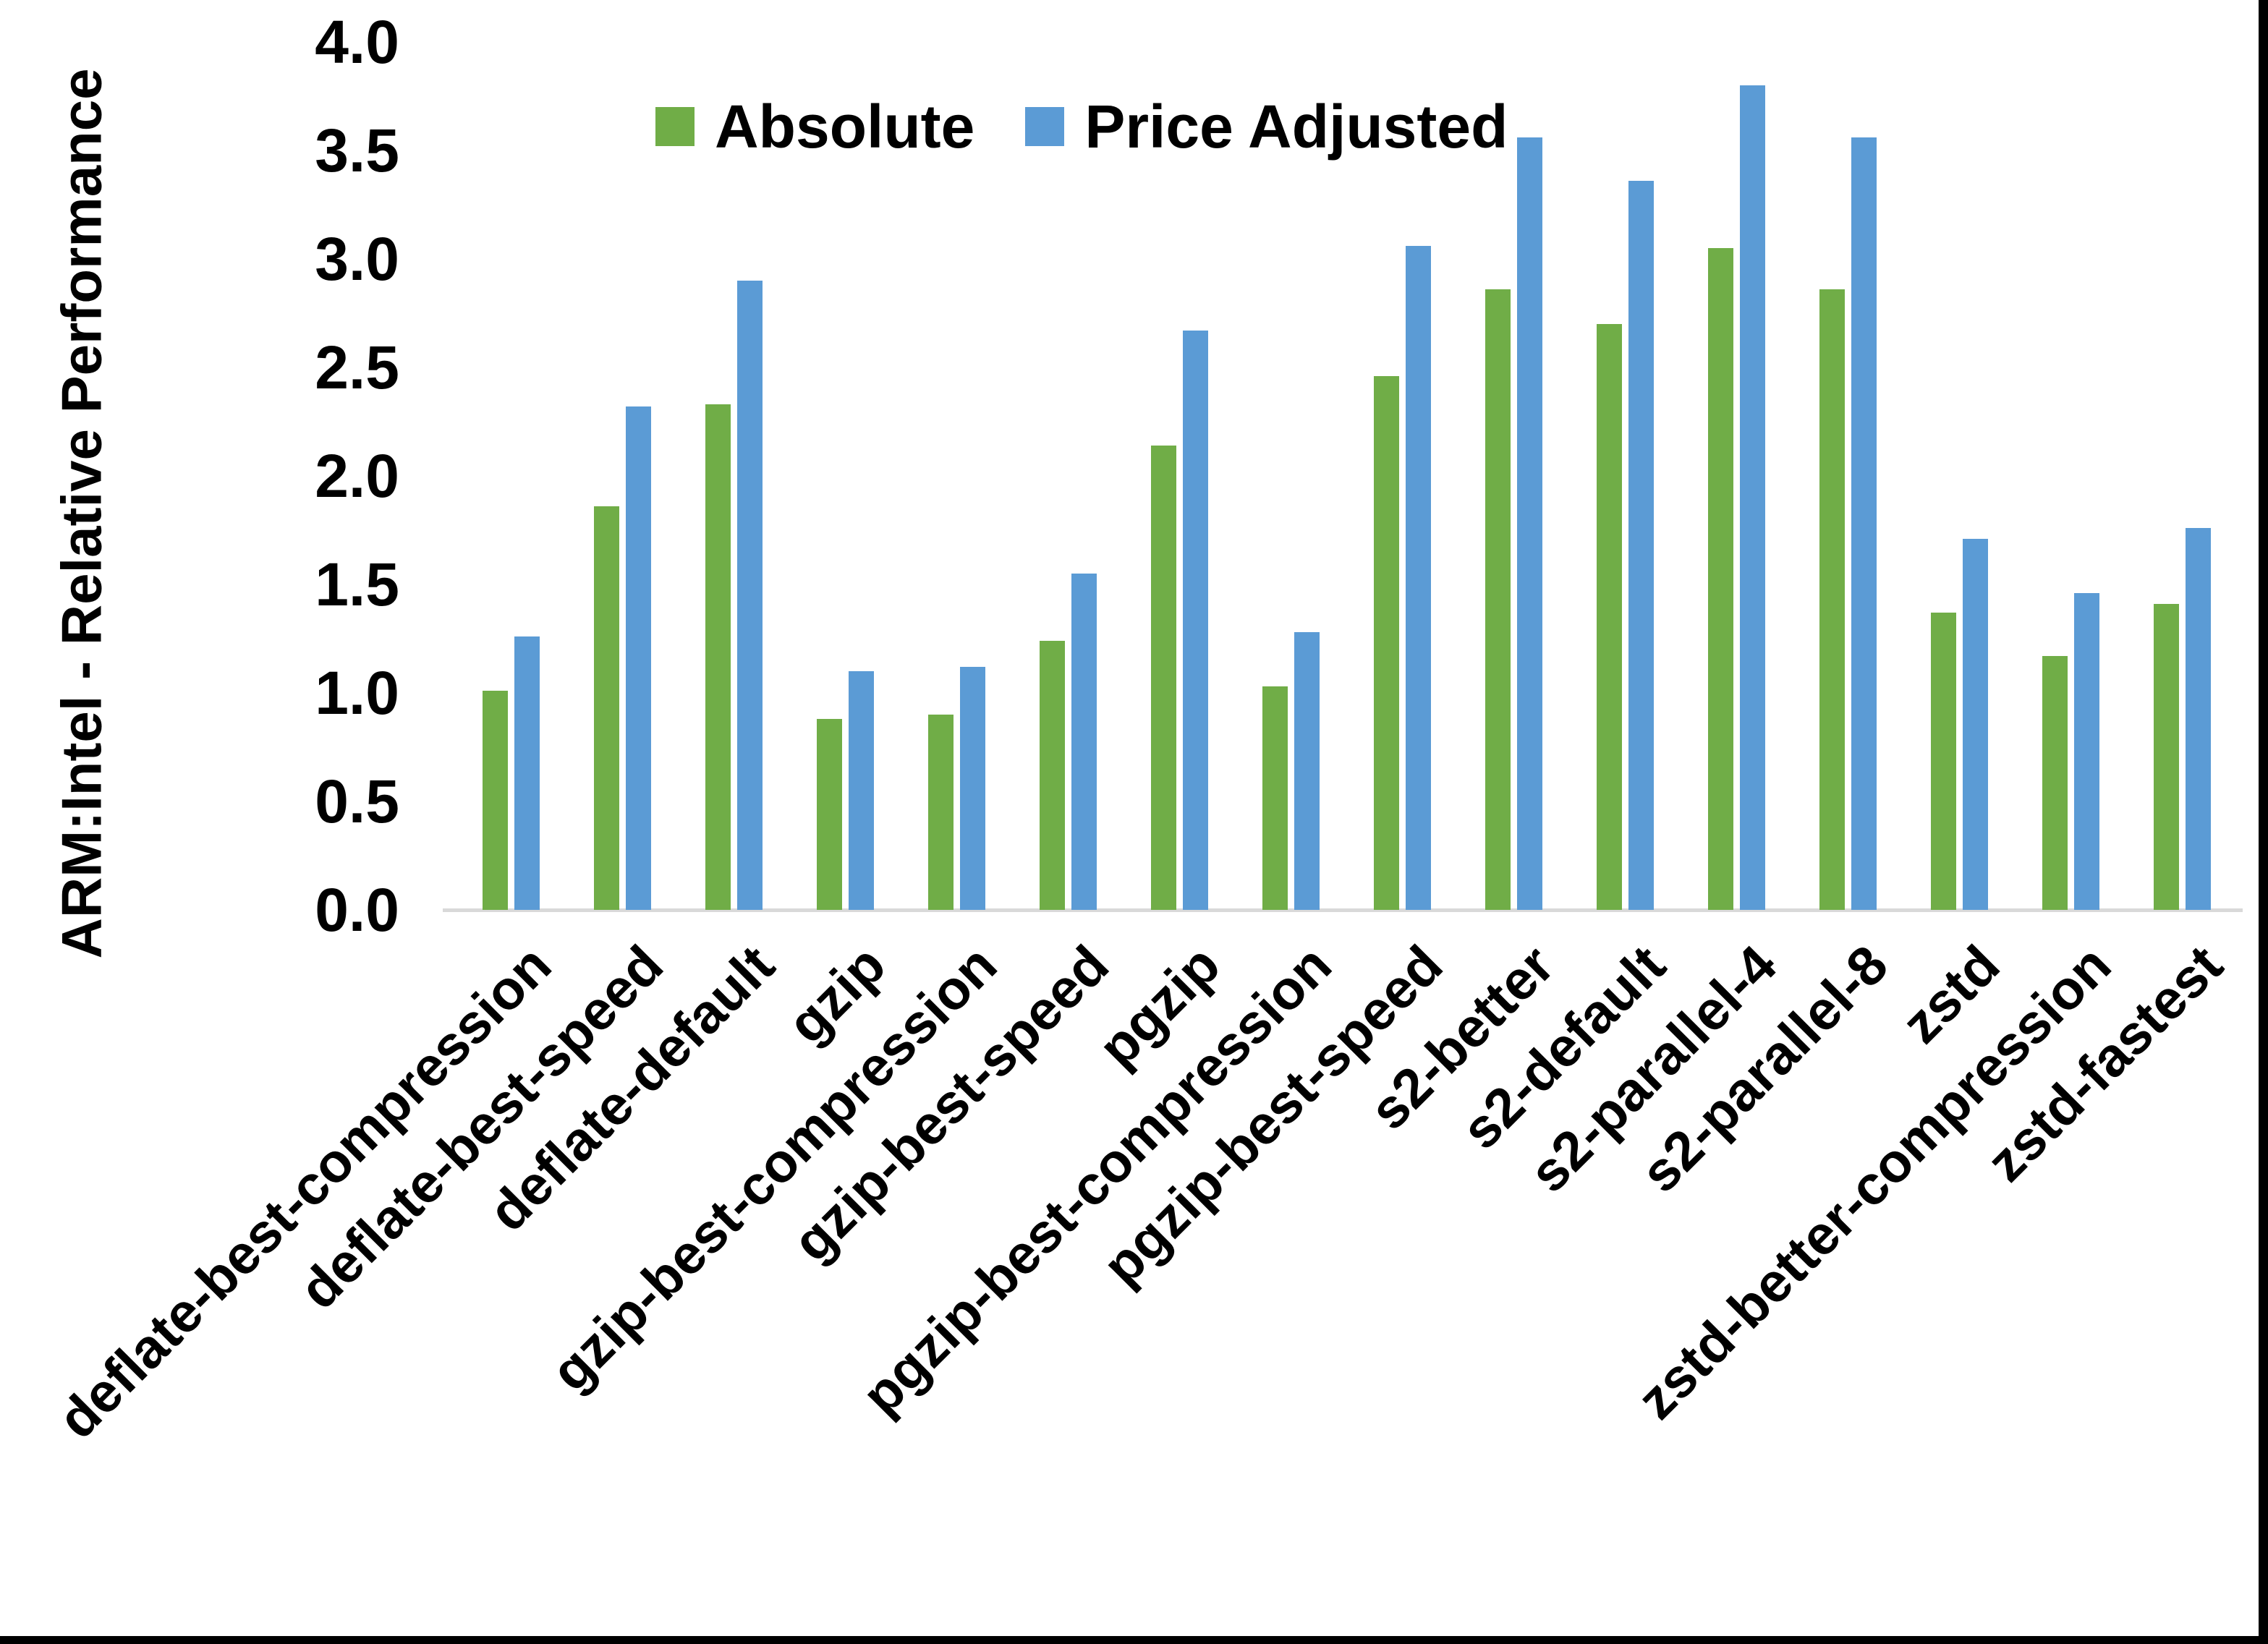 The image size is (2268, 1644). Describe the element at coordinates (1609, 617) in the screenshot. I see `bar-absolute-s2-default` at that location.